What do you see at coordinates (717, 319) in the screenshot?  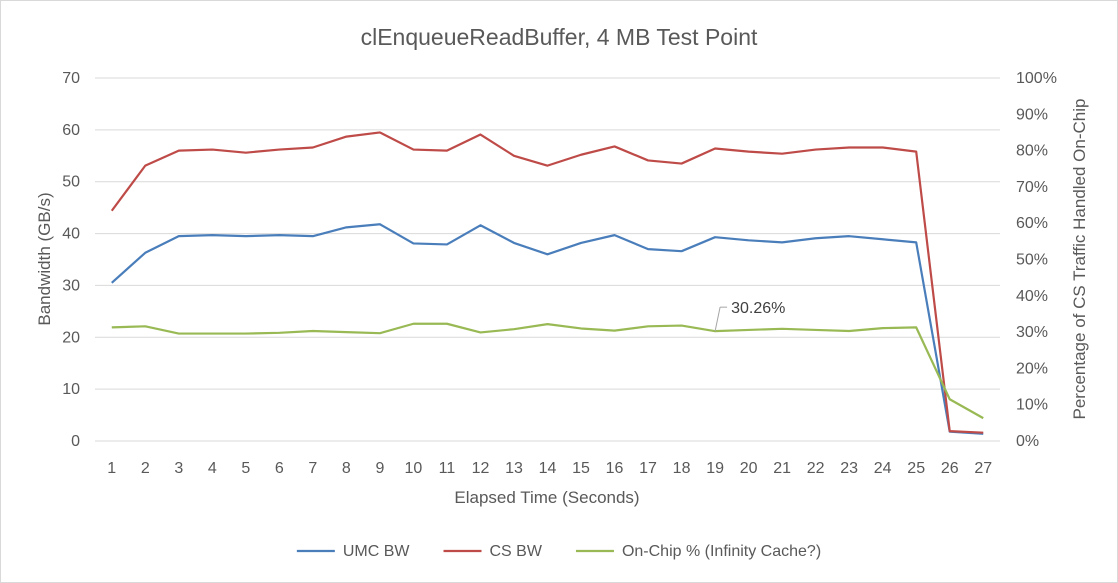 I see `annotation-leader-line` at bounding box center [717, 319].